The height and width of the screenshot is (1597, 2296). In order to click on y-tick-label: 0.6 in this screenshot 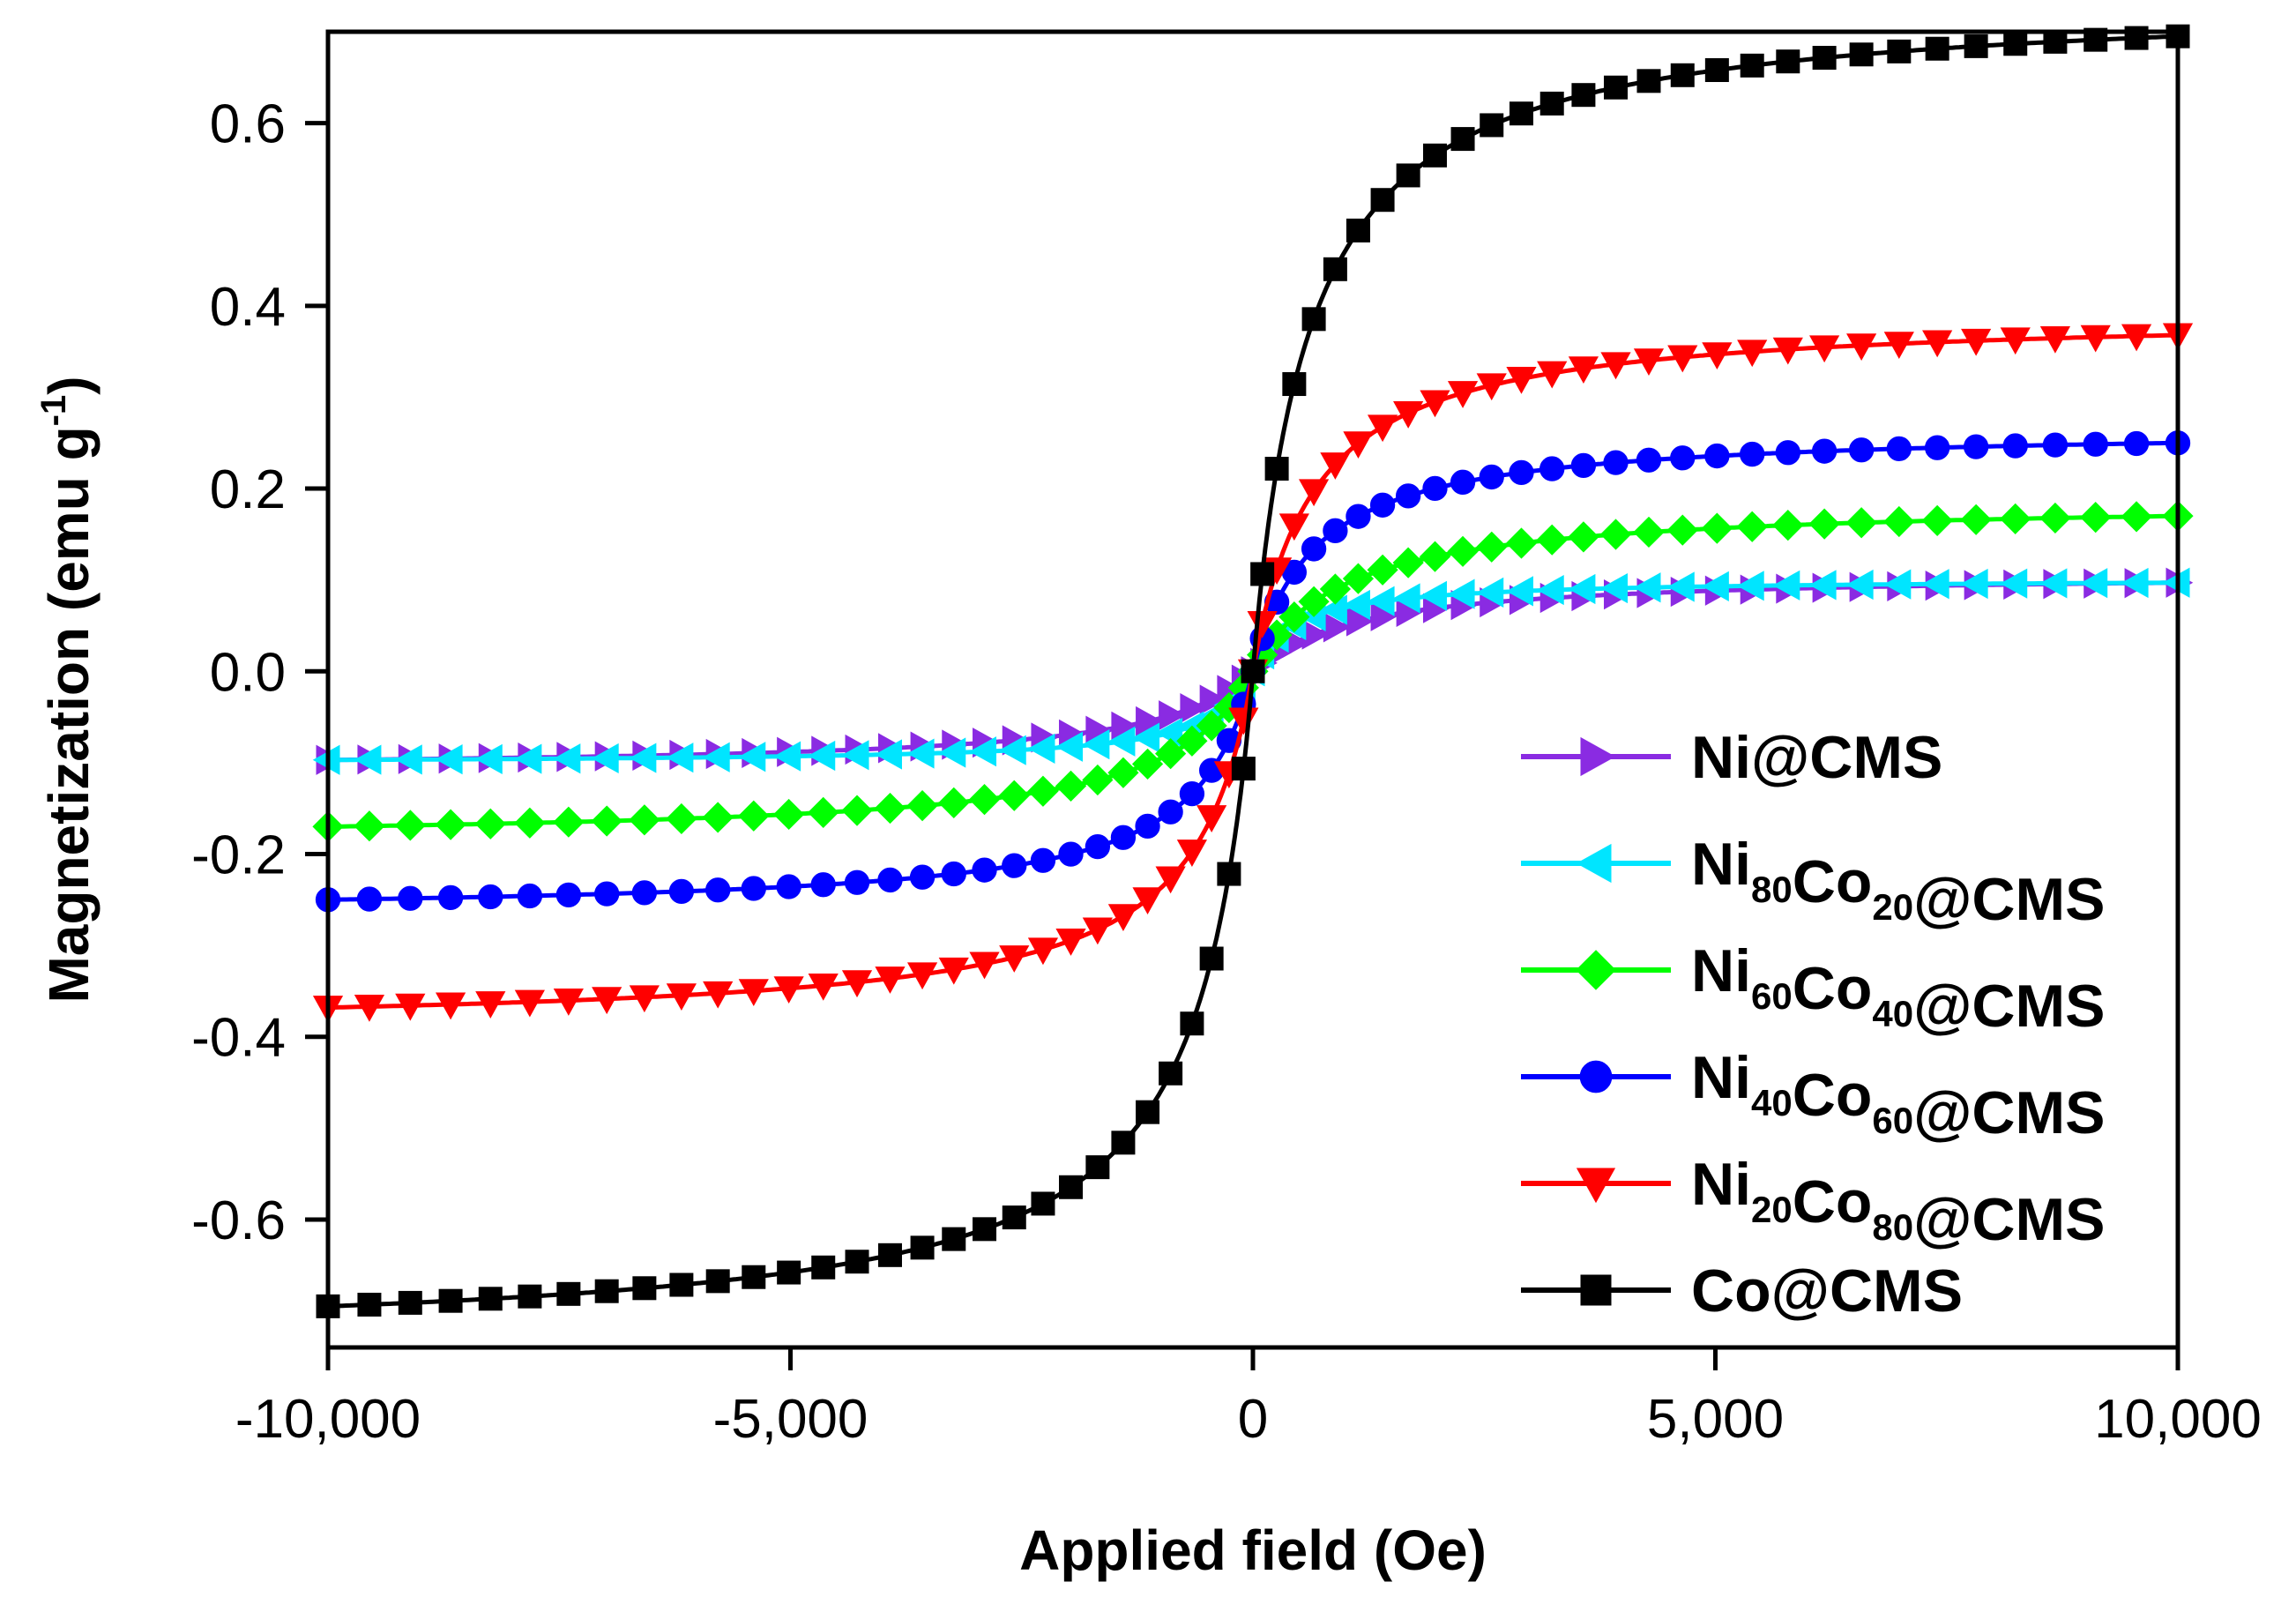, I will do `click(248, 125)`.